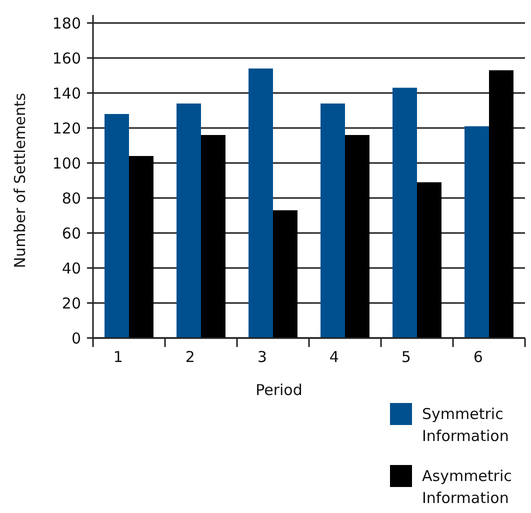 Image resolution: width=531 pixels, height=513 pixels. Describe the element at coordinates (478, 357) in the screenshot. I see `x-tick-label: 6` at that location.